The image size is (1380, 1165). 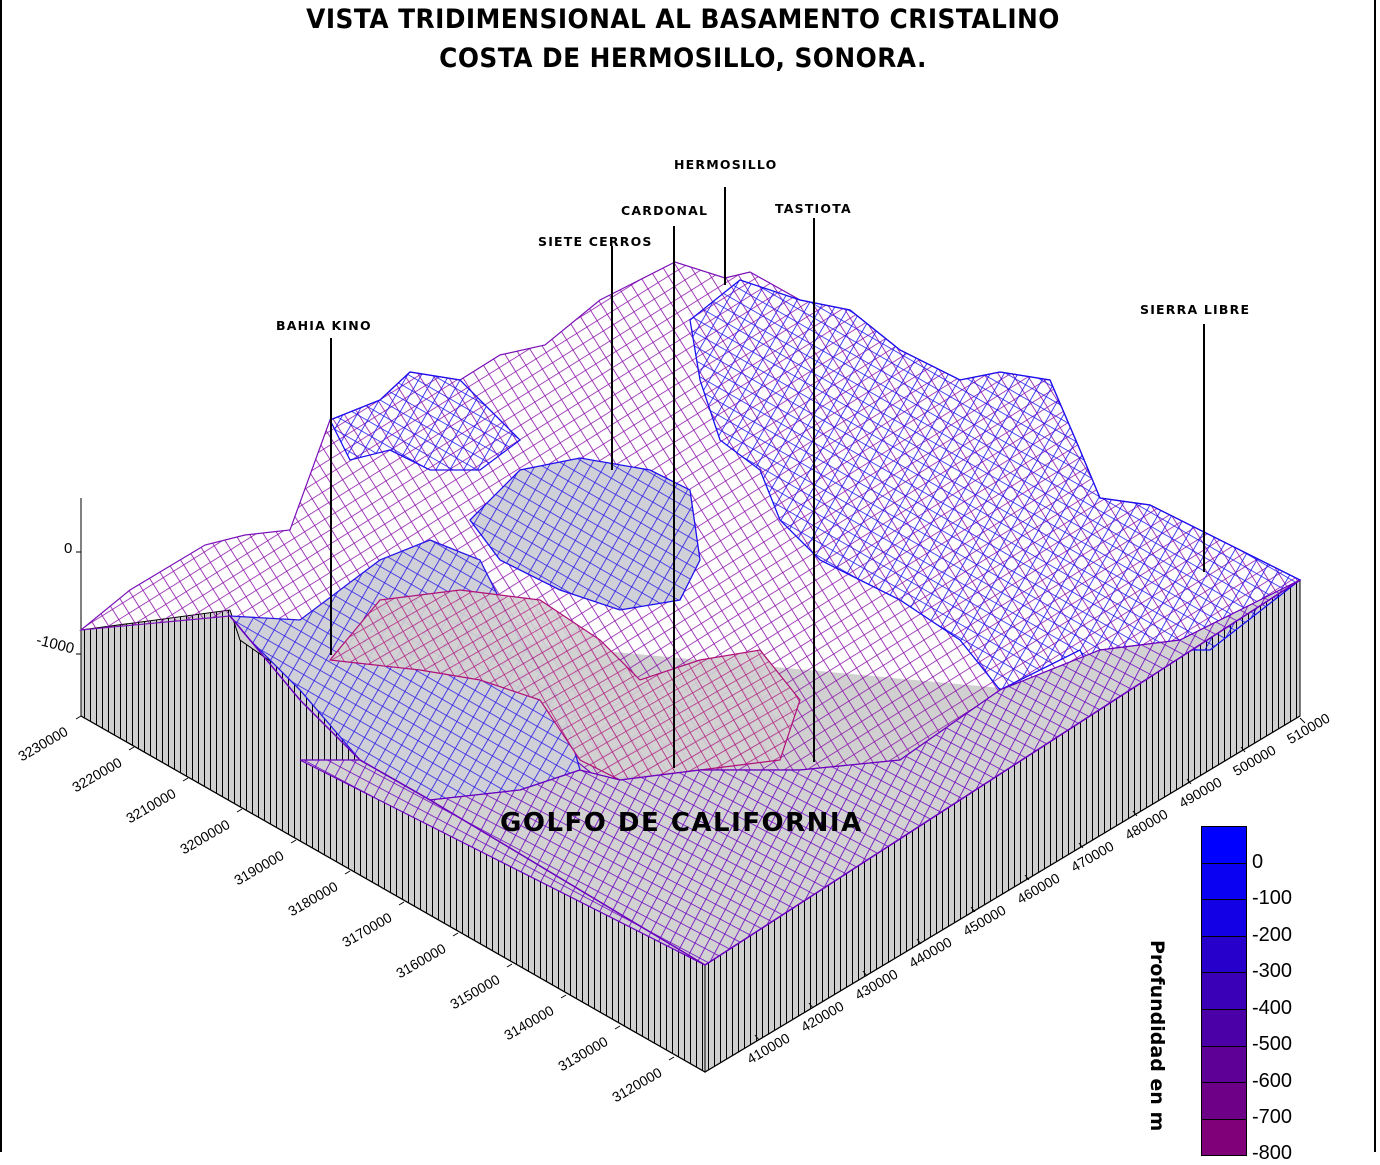 What do you see at coordinates (585, 534) in the screenshot?
I see `central-dome` at bounding box center [585, 534].